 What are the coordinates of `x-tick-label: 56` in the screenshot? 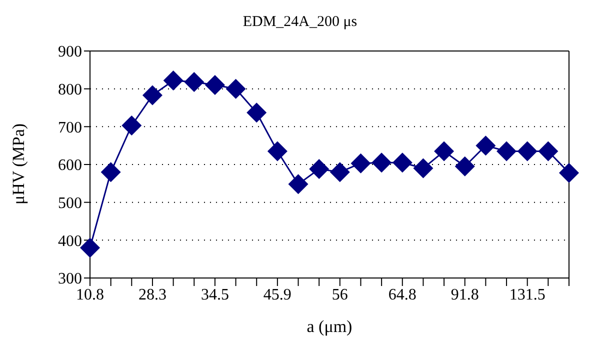 It's located at (340, 295).